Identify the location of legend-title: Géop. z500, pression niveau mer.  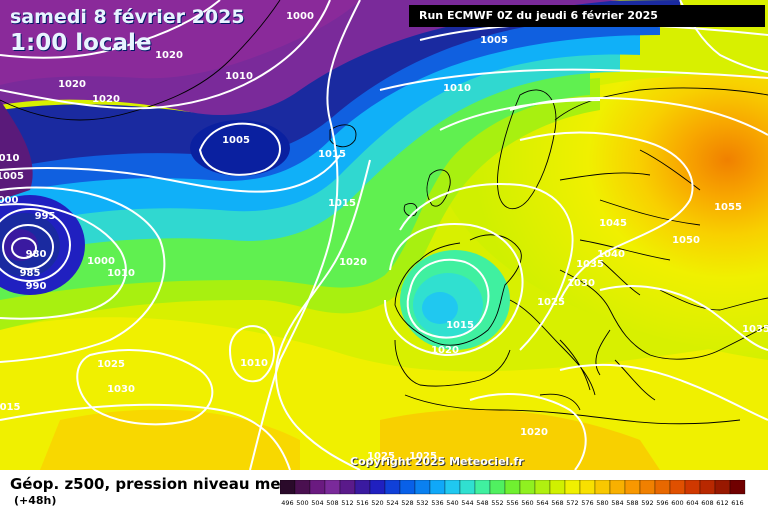
(149, 484).